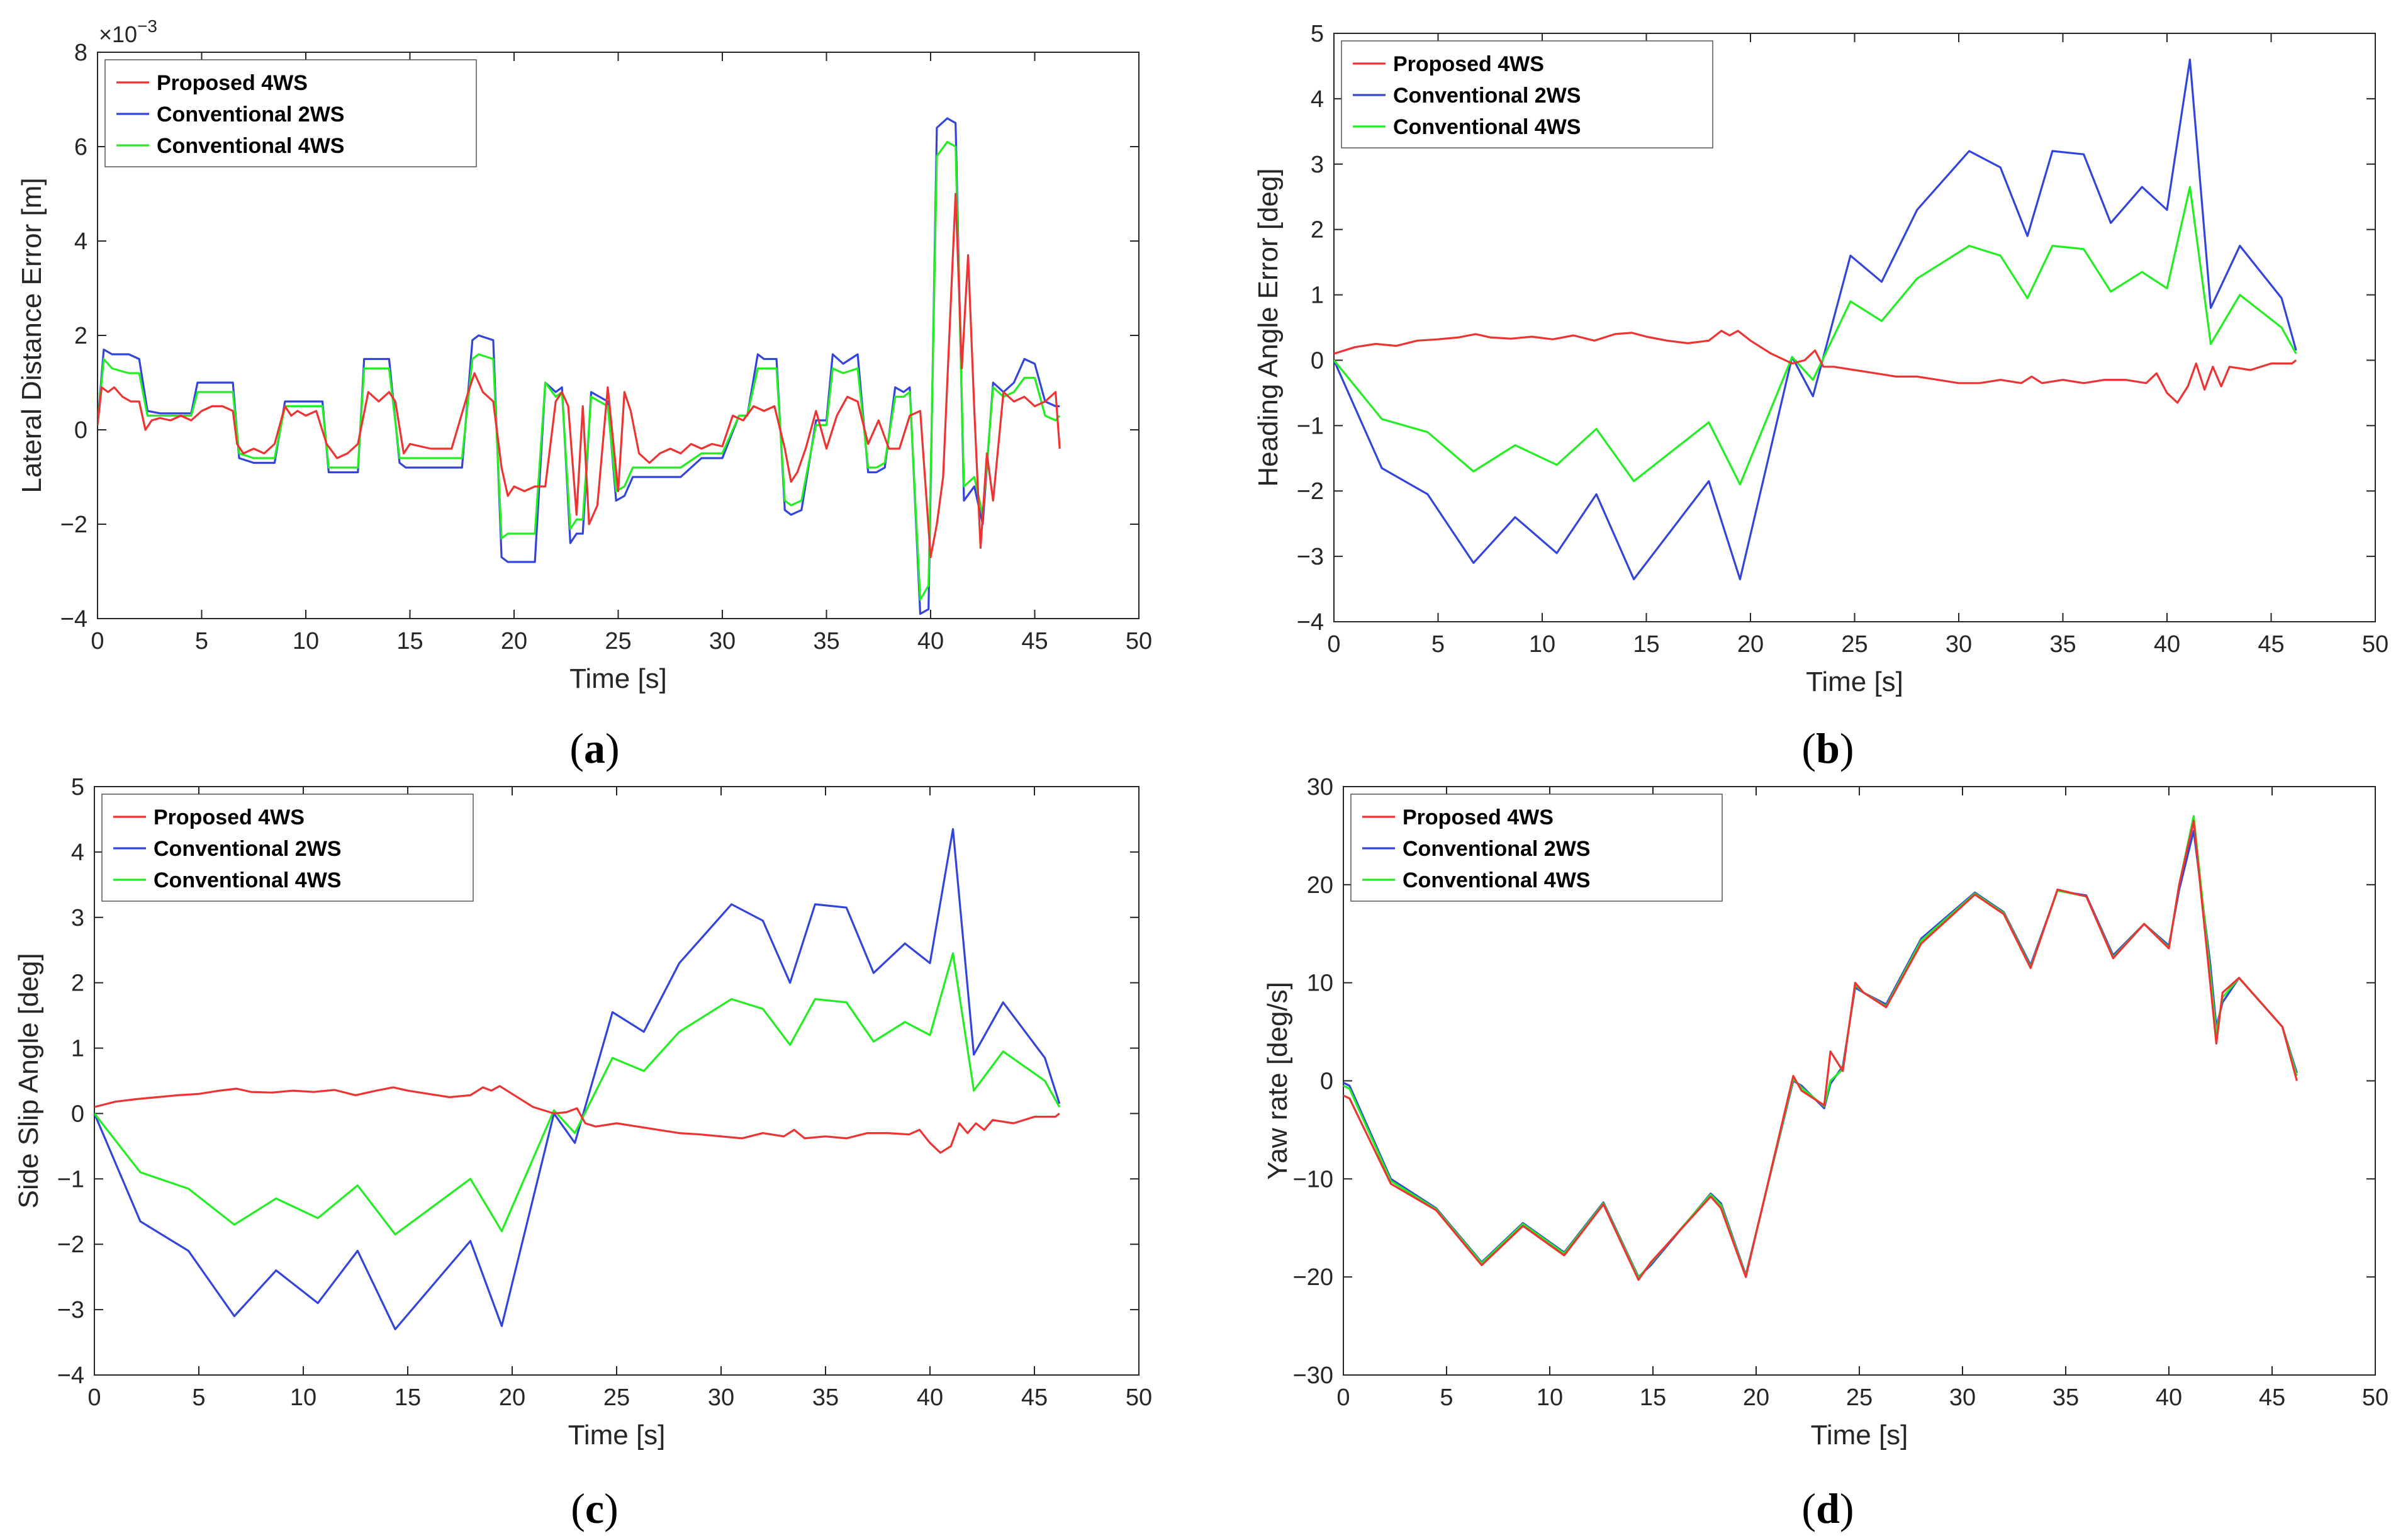 The image size is (2408, 1538). I want to click on y-tick-label: 4, so click(1317, 99).